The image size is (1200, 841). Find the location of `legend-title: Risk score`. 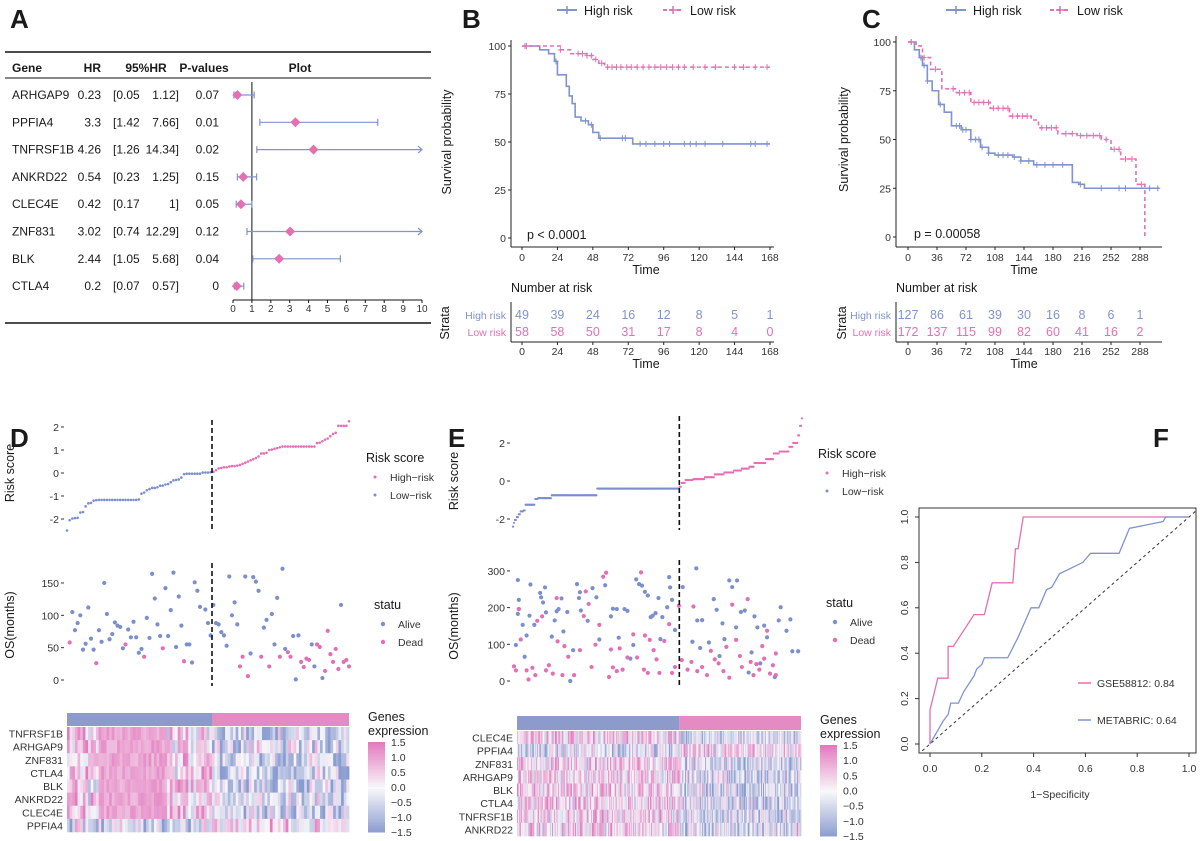

legend-title: Risk score is located at coordinates (395, 458).